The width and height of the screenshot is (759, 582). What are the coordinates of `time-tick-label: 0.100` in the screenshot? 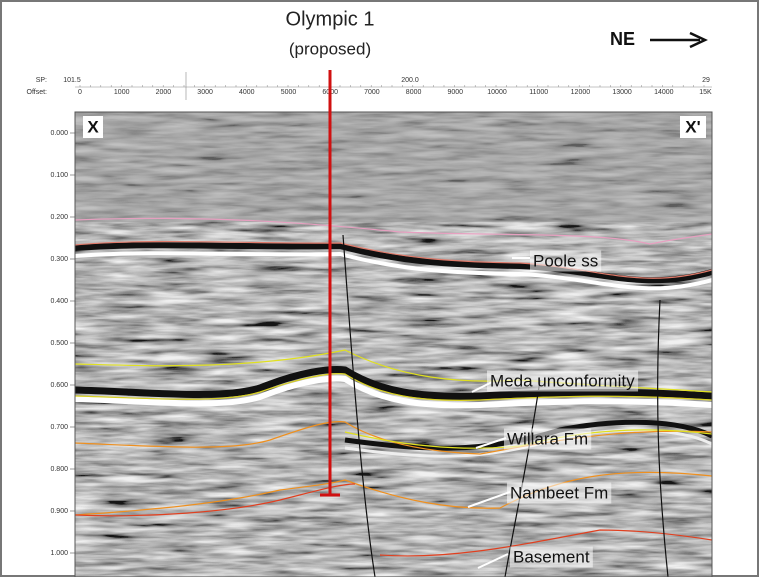 It's located at (59, 175).